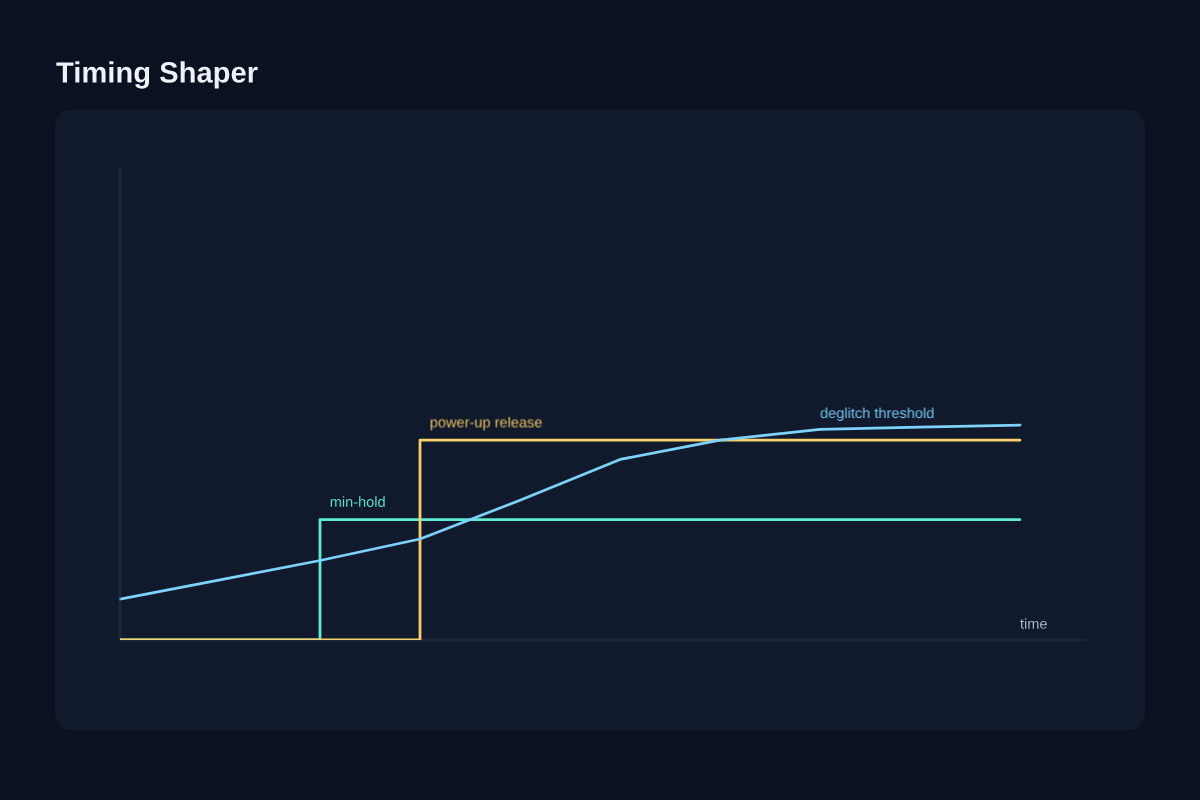 The image size is (1200, 800). What do you see at coordinates (357, 501) in the screenshot?
I see `series-label: min-hold` at bounding box center [357, 501].